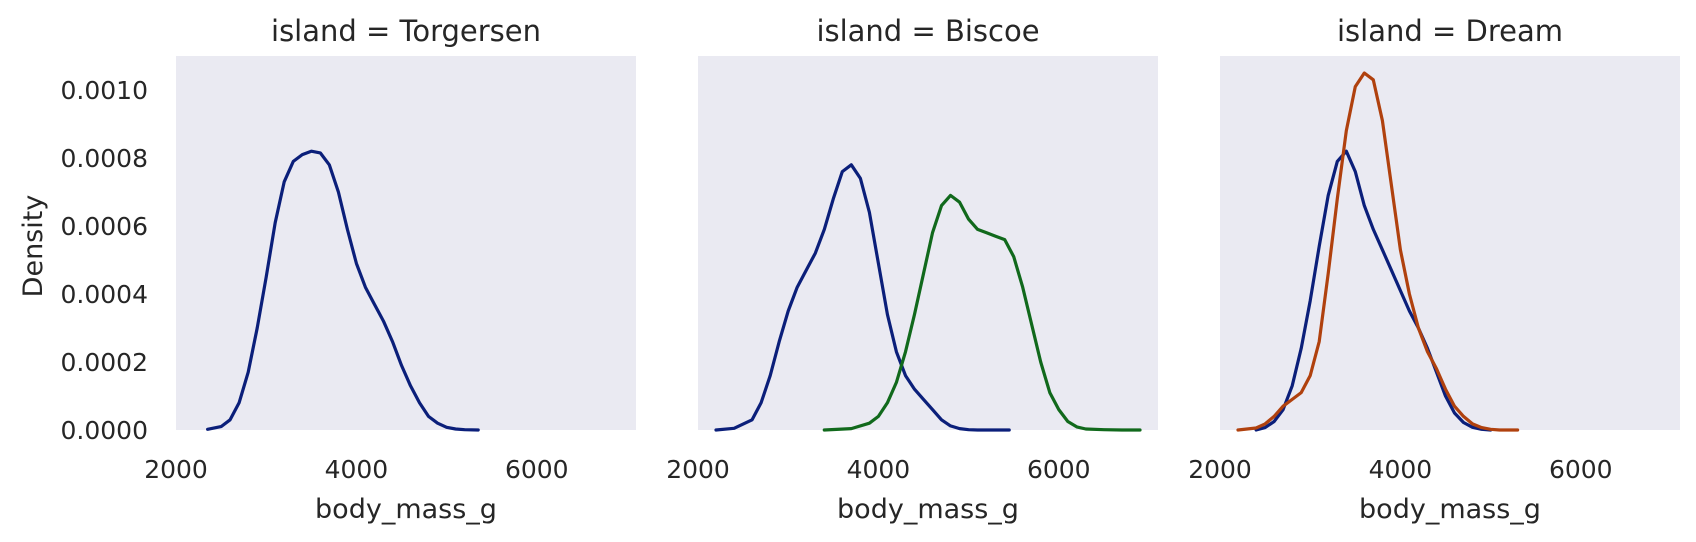 This screenshot has height=542, width=1696. What do you see at coordinates (406, 31) in the screenshot?
I see `panel-title: island = Torgersen` at bounding box center [406, 31].